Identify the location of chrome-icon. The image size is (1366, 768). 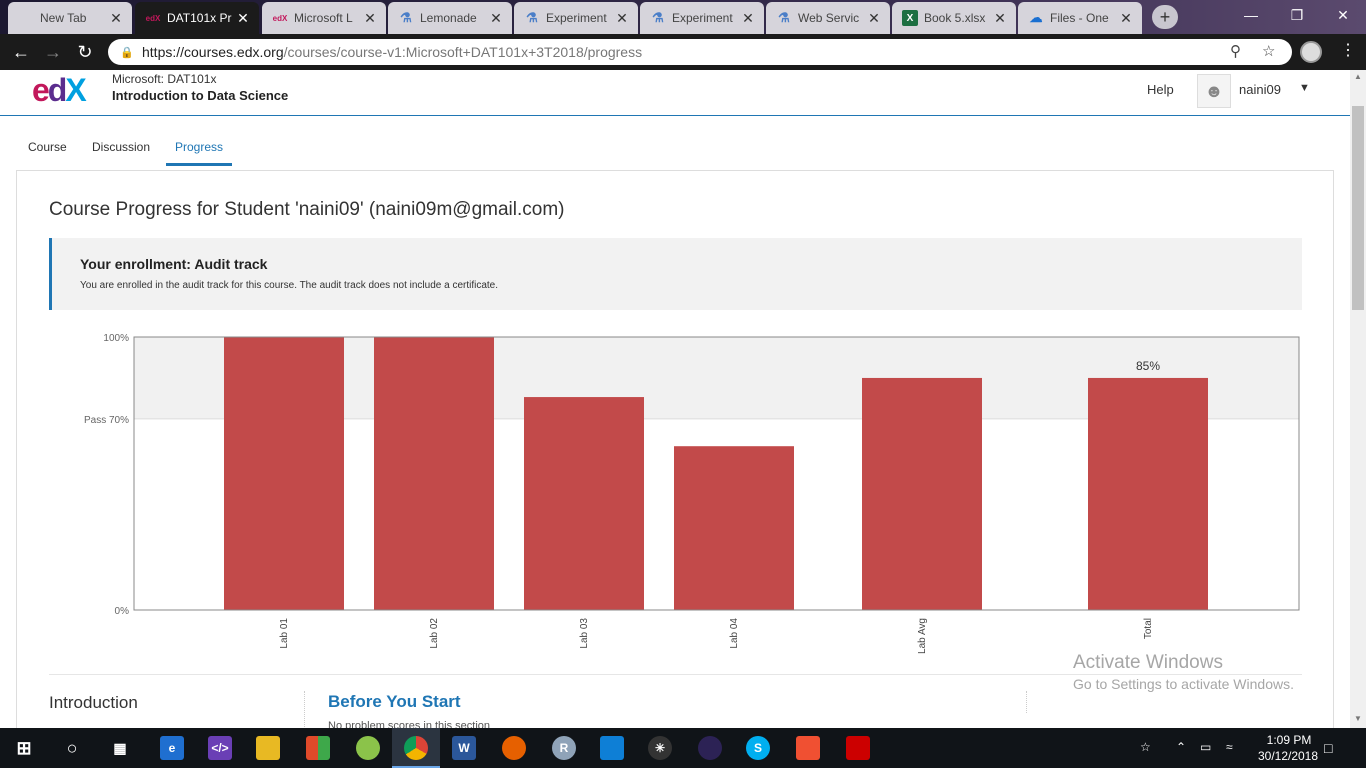
(416, 748).